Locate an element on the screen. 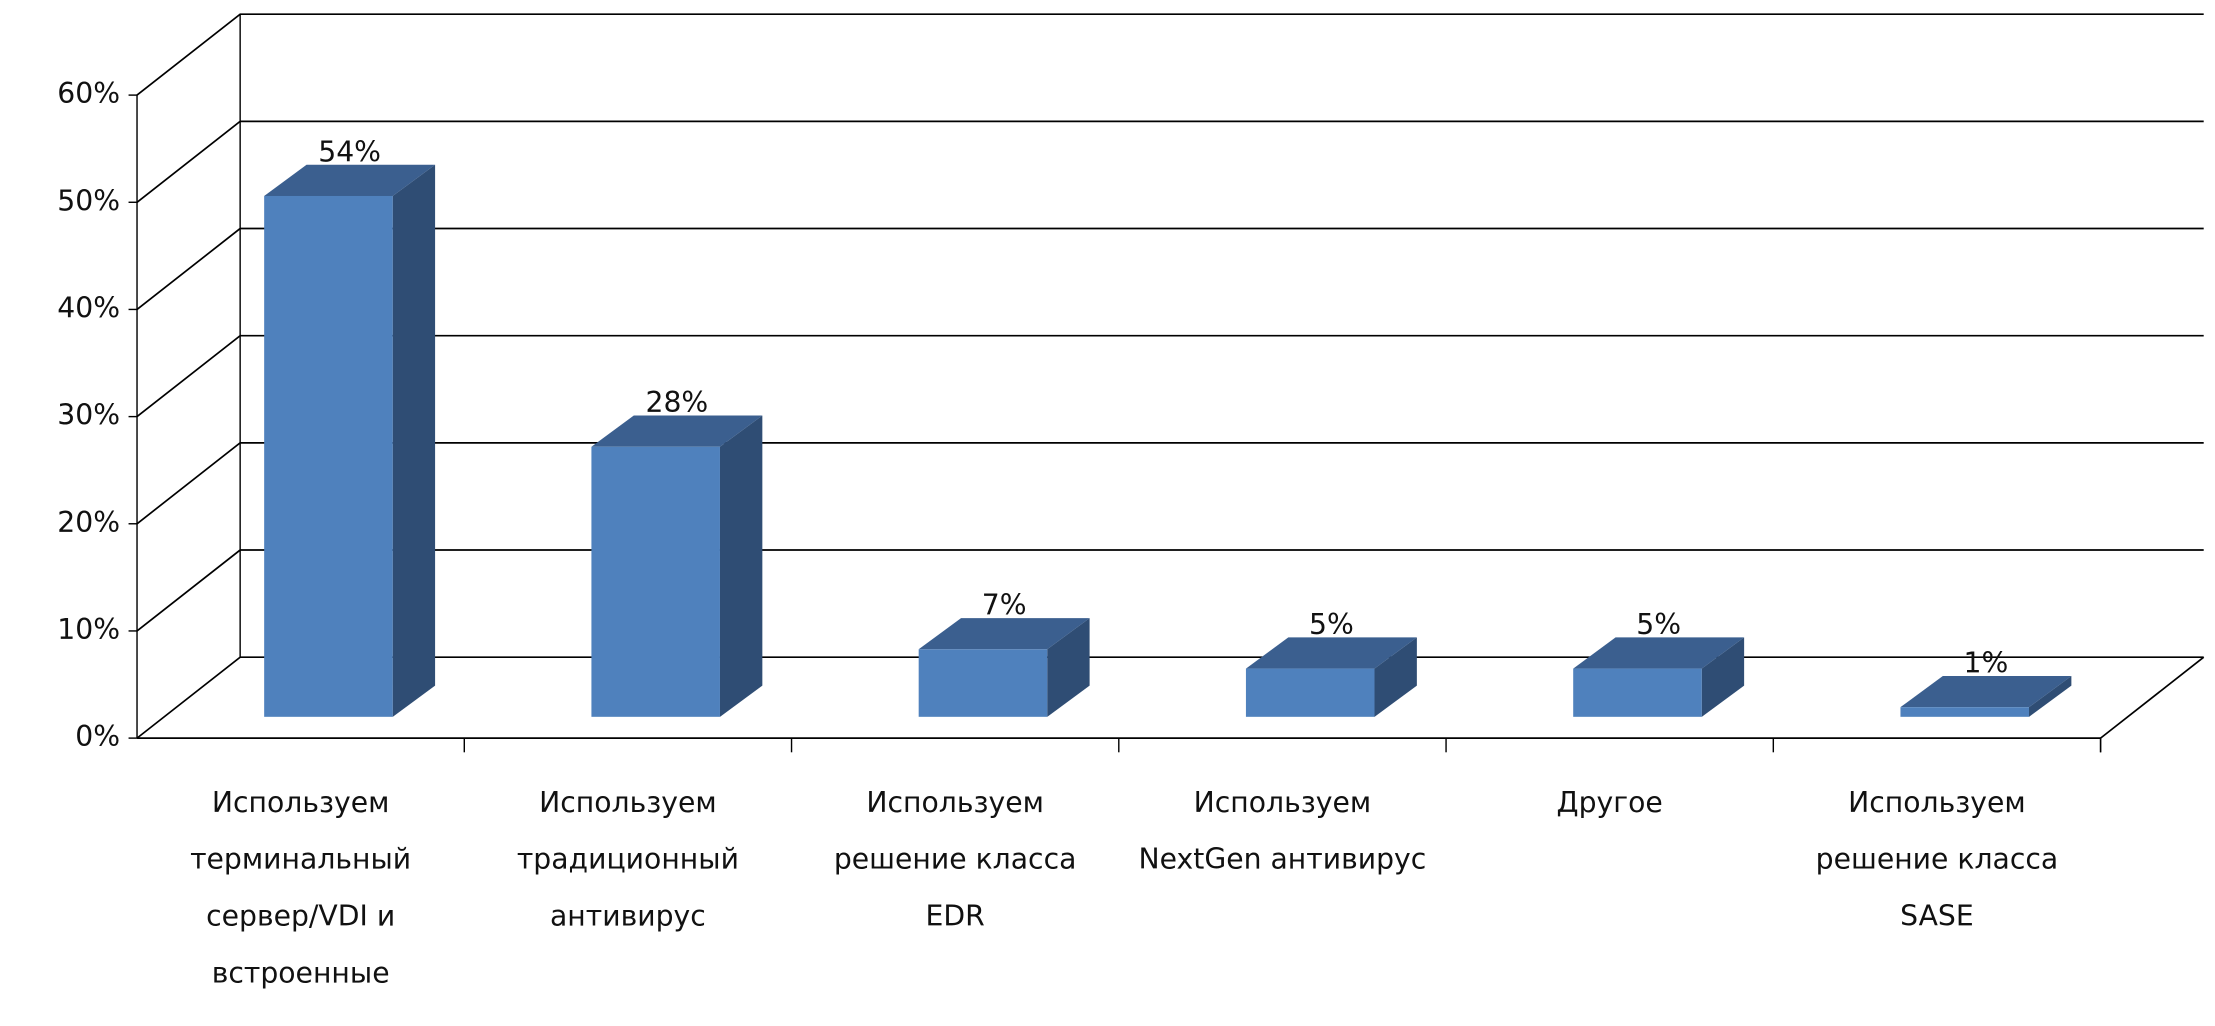  x-tick-label-box: Используем NextGen антивирус is located at coordinates (1282, 830).